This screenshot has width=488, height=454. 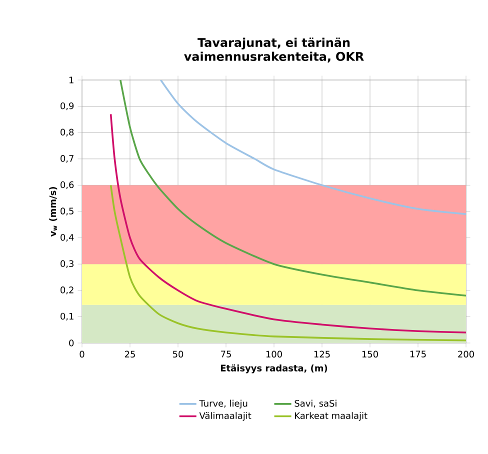 What do you see at coordinates (67, 159) in the screenshot?
I see `y-tick-label: 0,7` at bounding box center [67, 159].